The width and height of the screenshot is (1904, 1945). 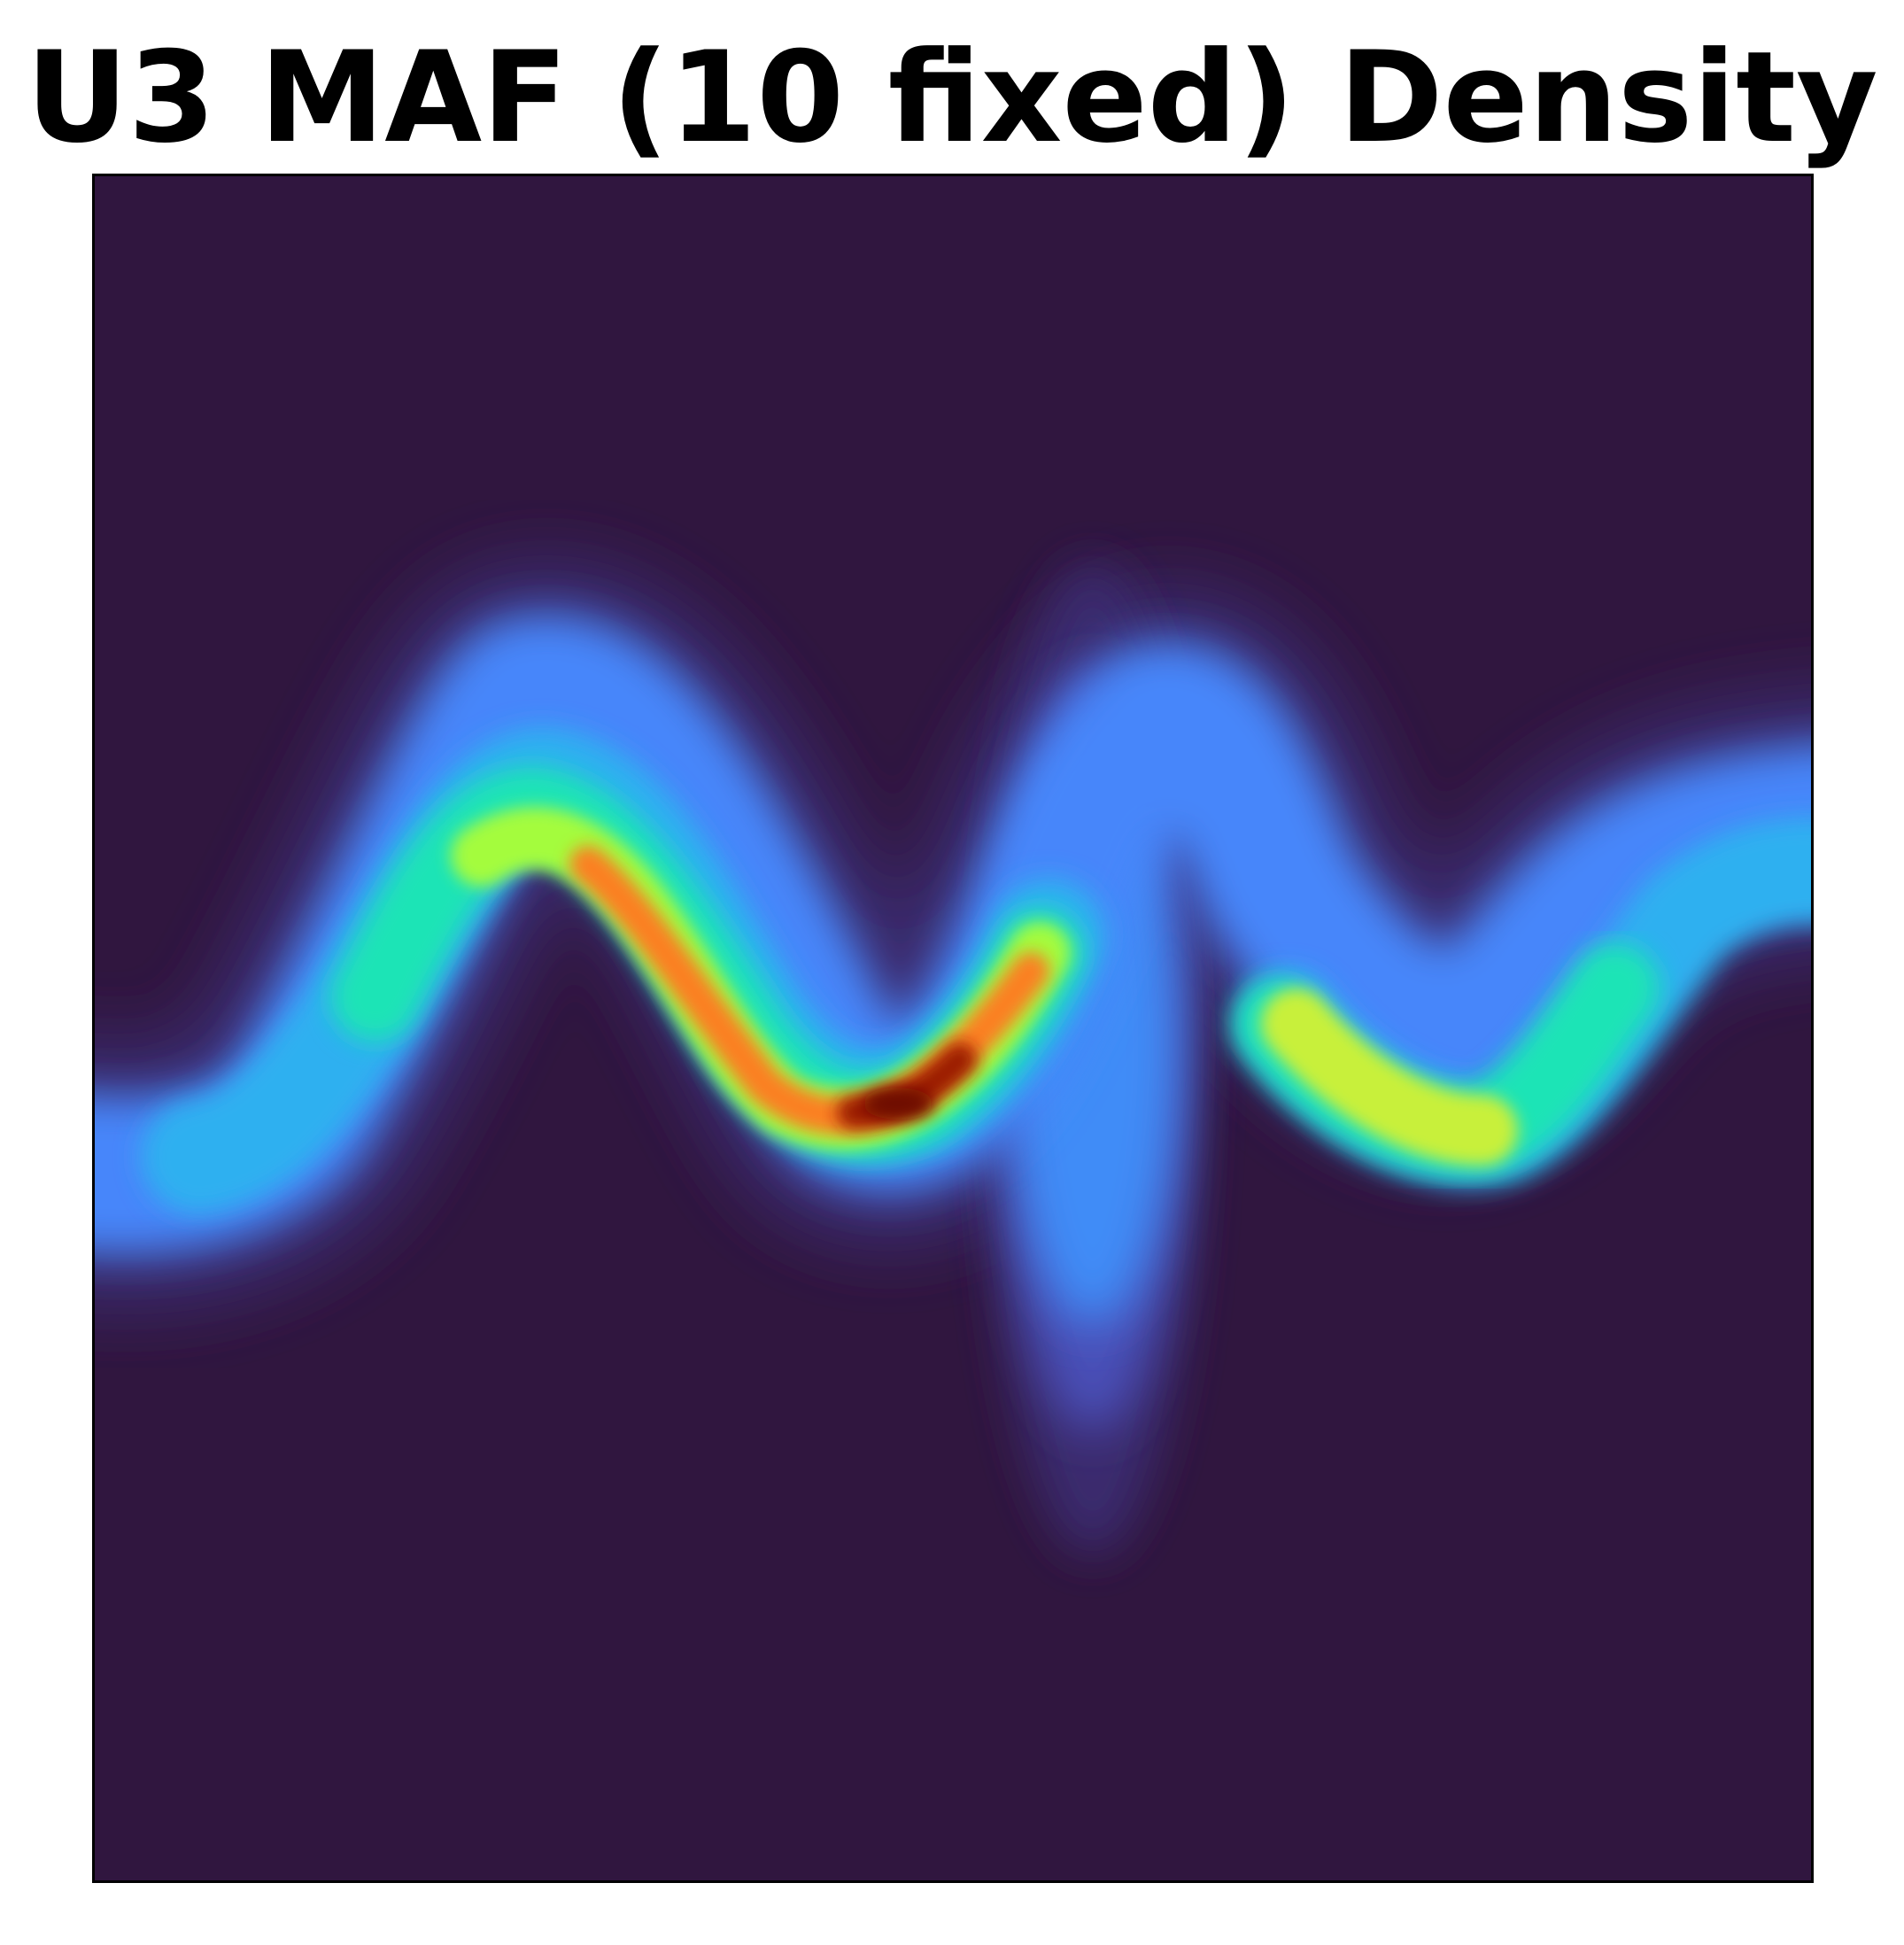 What do you see at coordinates (952, 98) in the screenshot?
I see `chart-title: U3 MAF (10 fixed) Density` at bounding box center [952, 98].